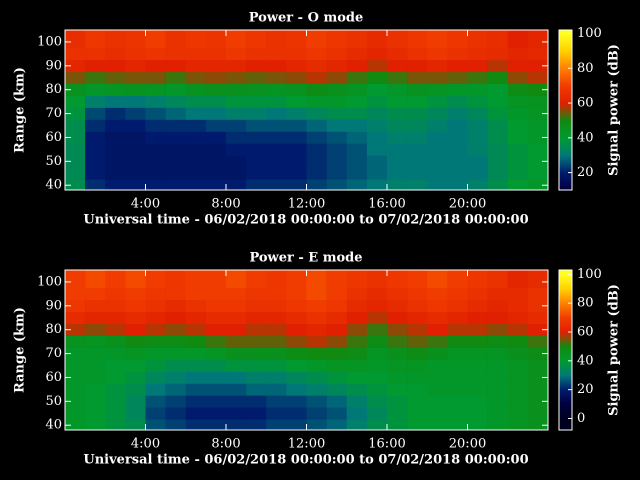  Describe the element at coordinates (306, 444) in the screenshot. I see `x-tick-label: 12:00` at that location.